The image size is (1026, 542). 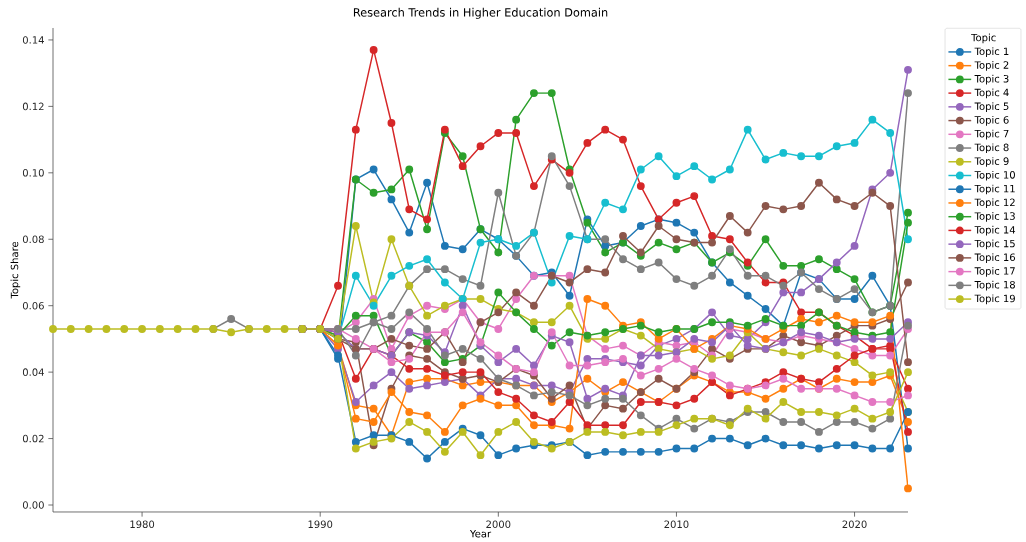 What do you see at coordinates (33, 106) in the screenshot?
I see `y-tick-label: 0.12` at bounding box center [33, 106].